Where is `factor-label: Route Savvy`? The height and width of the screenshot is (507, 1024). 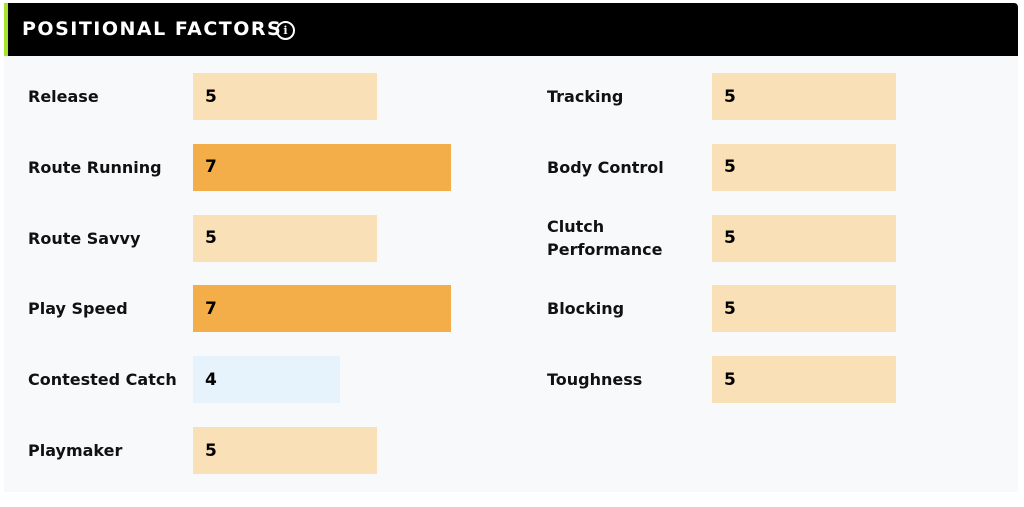 factor-label: Route Savvy is located at coordinates (84, 238).